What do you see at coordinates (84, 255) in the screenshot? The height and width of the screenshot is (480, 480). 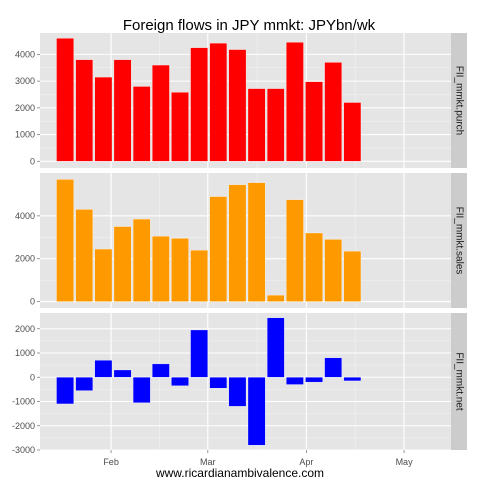 I see `bar-FII_mmkt.sales-1` at bounding box center [84, 255].